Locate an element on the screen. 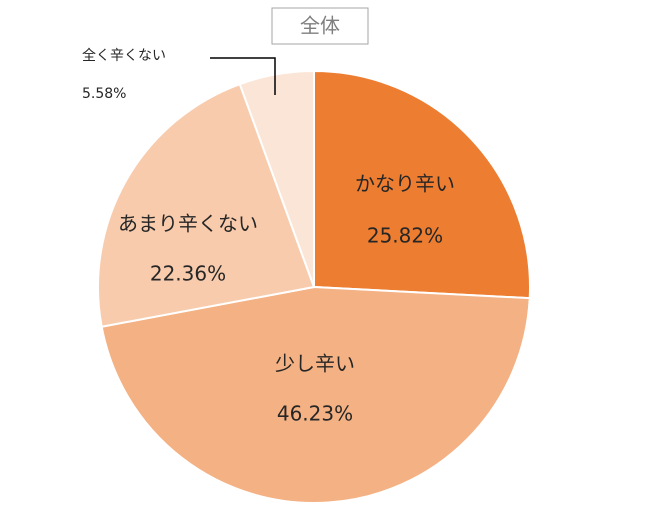 Image resolution: width=650 pixels, height=513 pixels. slice-label: かなり辛い is located at coordinates (405, 184).